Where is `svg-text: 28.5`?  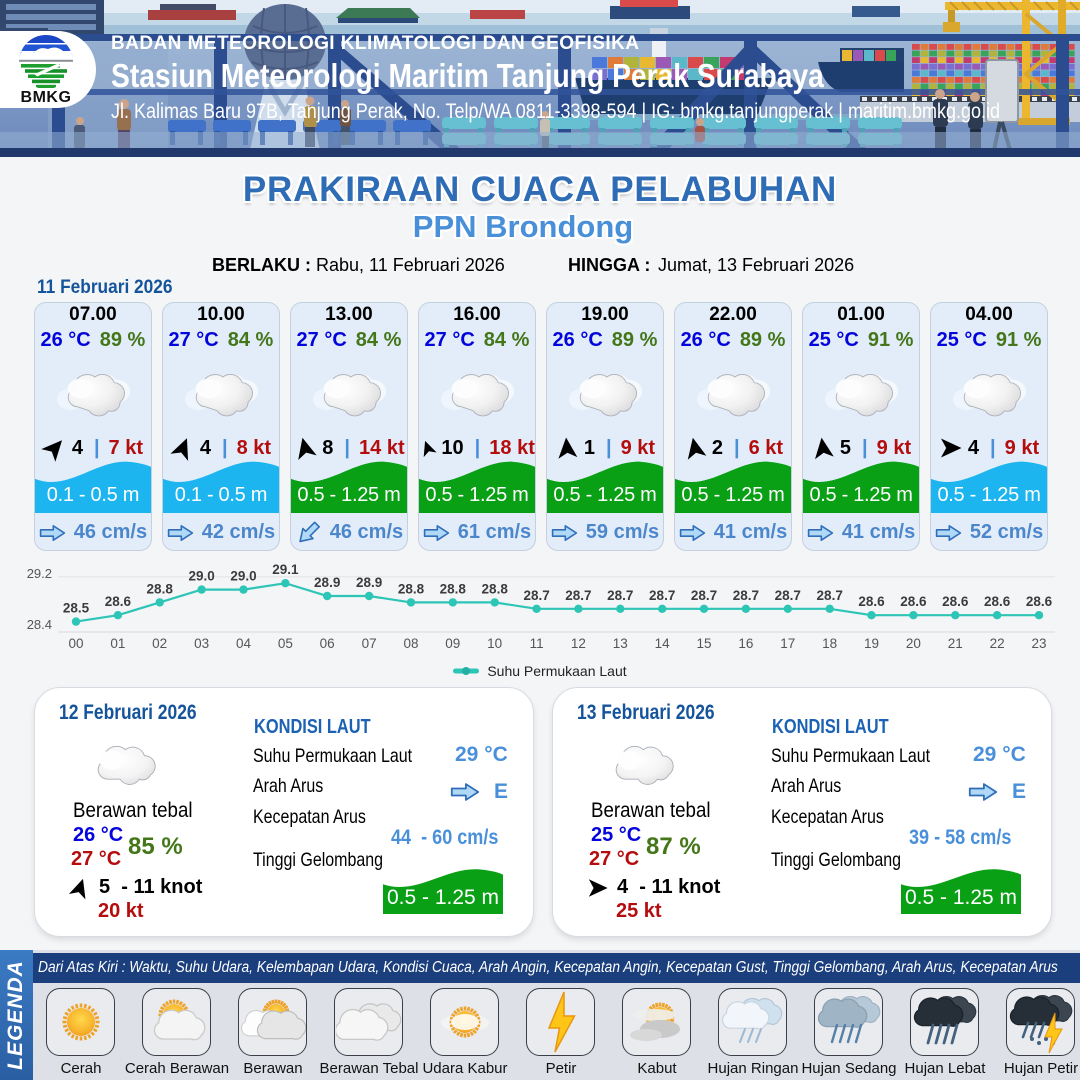
svg-text: 28.5 is located at coordinates (76, 608).